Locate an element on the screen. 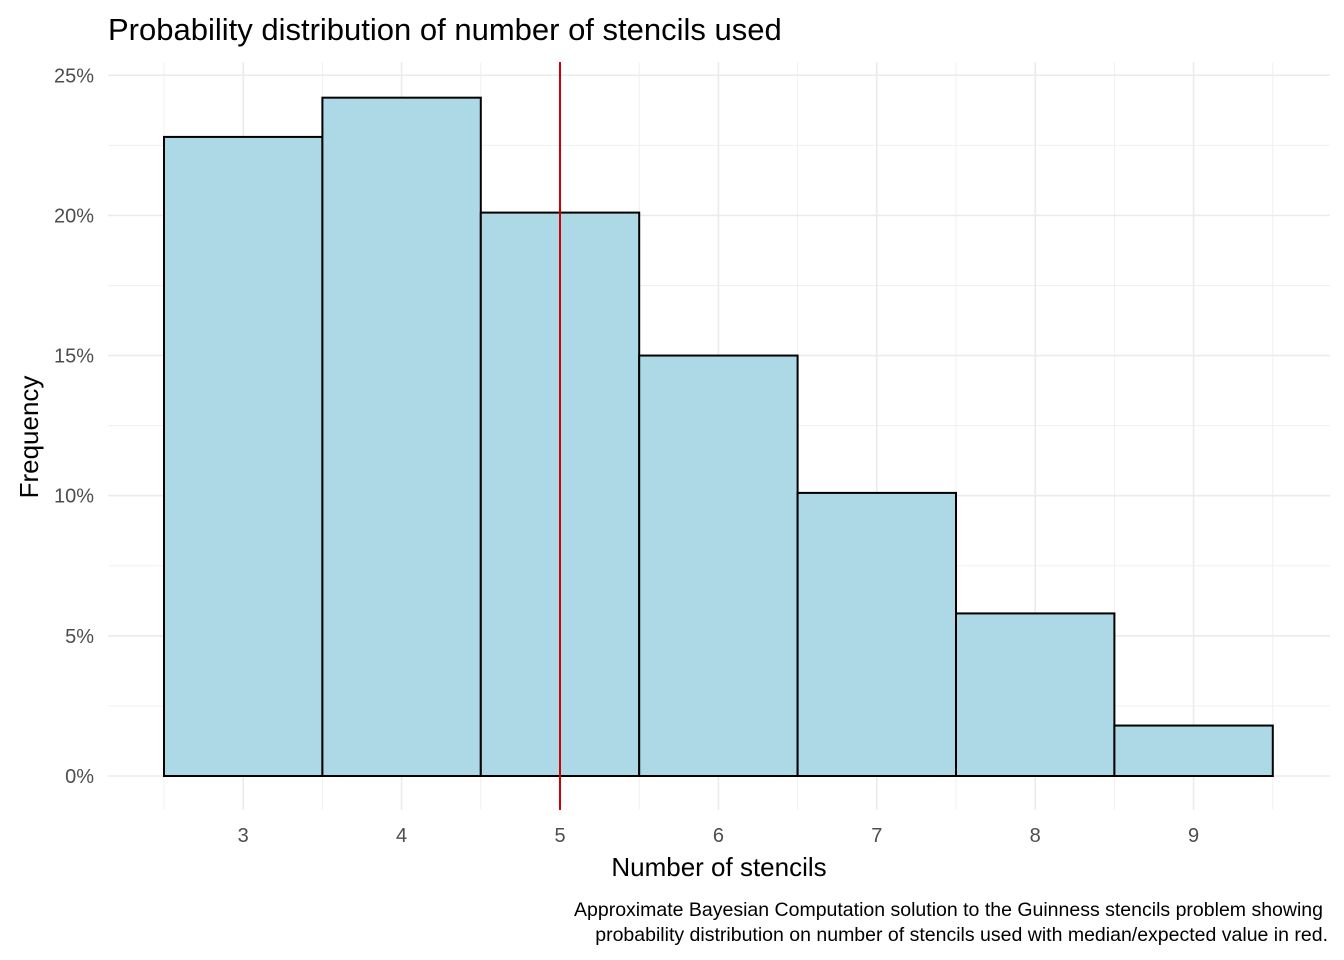 The height and width of the screenshot is (960, 1344). y-tick-label: 20% is located at coordinates (74, 216).